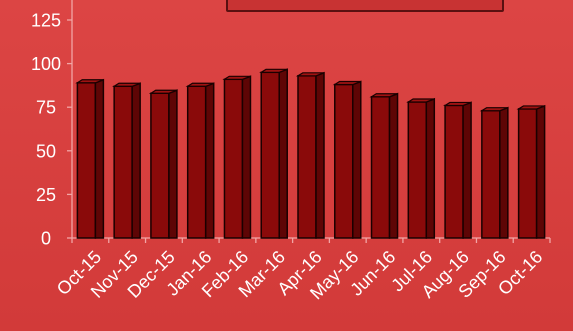  I want to click on chart-title-box, so click(365, 6).